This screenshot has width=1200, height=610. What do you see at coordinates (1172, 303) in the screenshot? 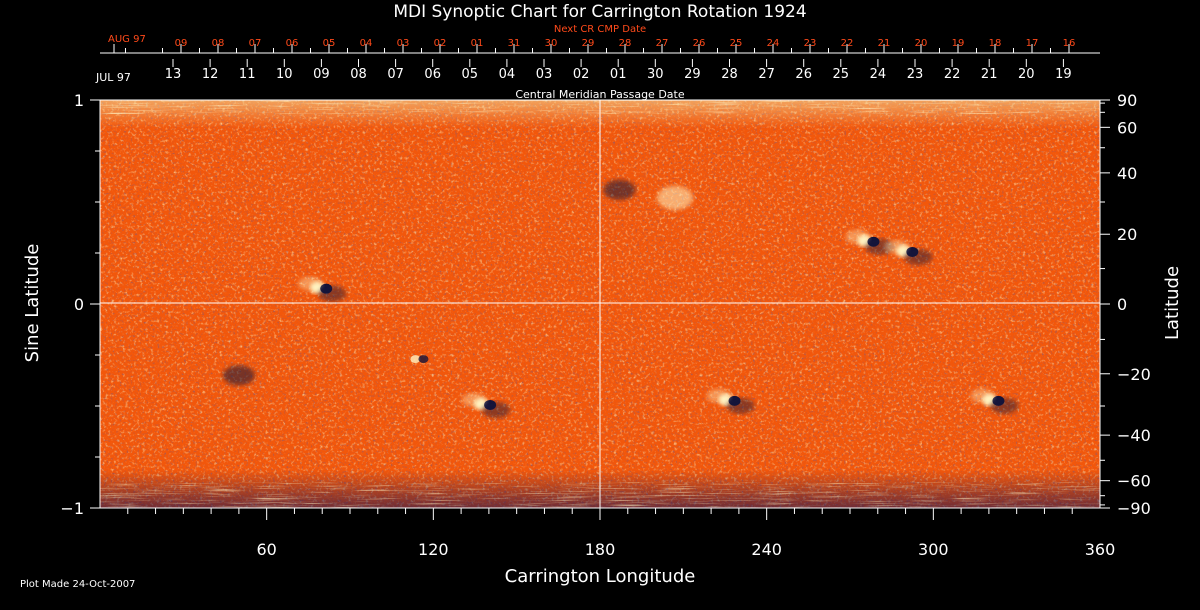
I see `y-axis-label-right: Latitude` at bounding box center [1172, 303].